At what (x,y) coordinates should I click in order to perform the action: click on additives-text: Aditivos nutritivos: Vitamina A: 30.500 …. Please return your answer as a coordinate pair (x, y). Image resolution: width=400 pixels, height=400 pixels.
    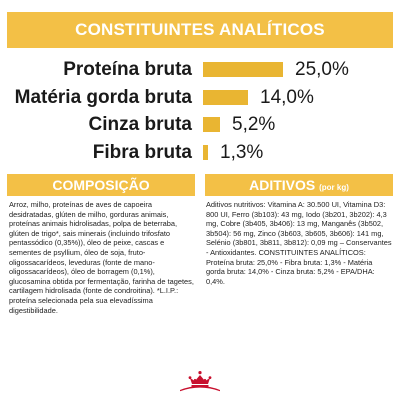
    Looking at the image, I should click on (299, 243).